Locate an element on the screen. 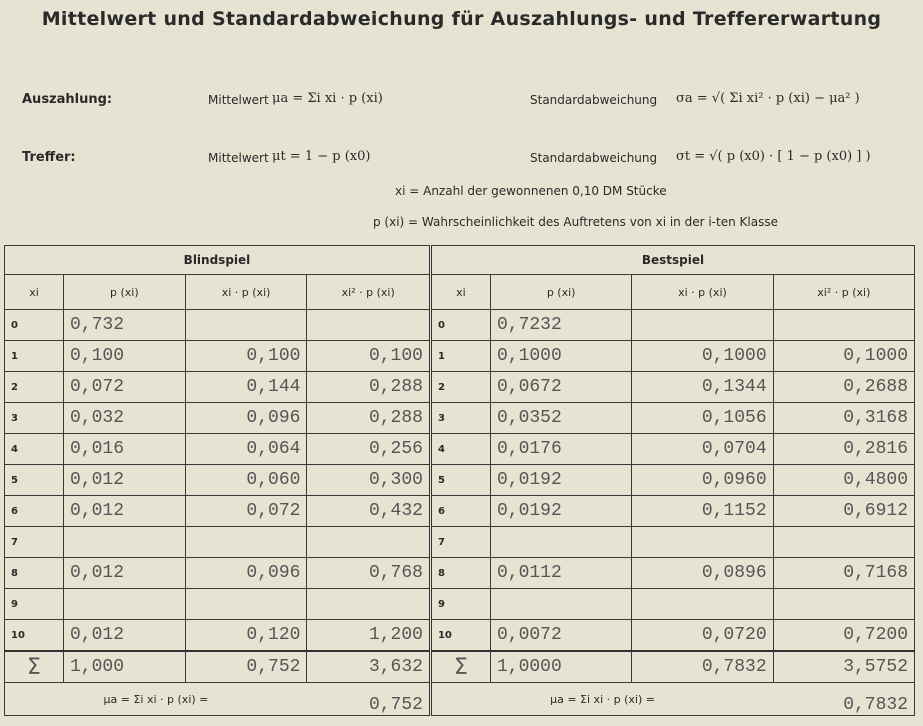 Image resolution: width=923 pixels, height=726 pixels. value-cell: 0,7168 is located at coordinates (844, 573).